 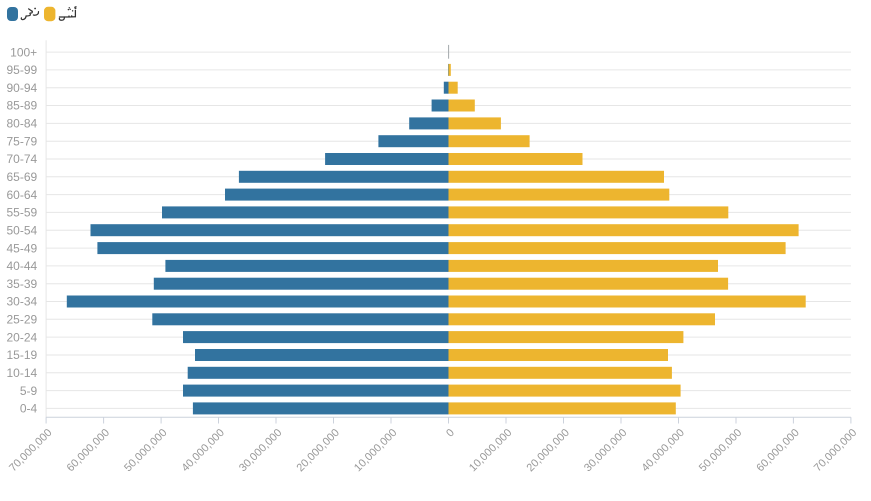 I want to click on svg-text: 40-44, so click(x=21, y=266).